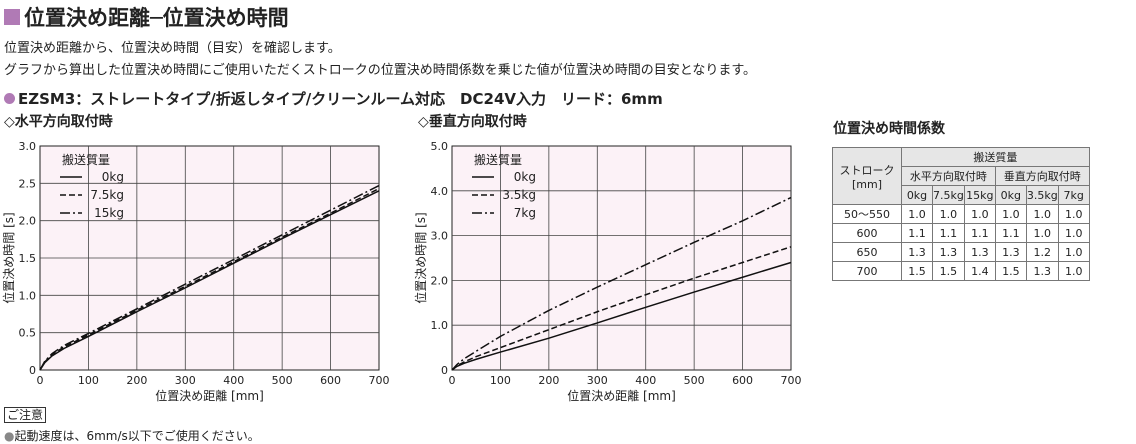 The image size is (1136, 444). I want to click on table-row: 50～550 1.0 1.0 1.0 1.0 1.0 1.0, so click(961, 214).